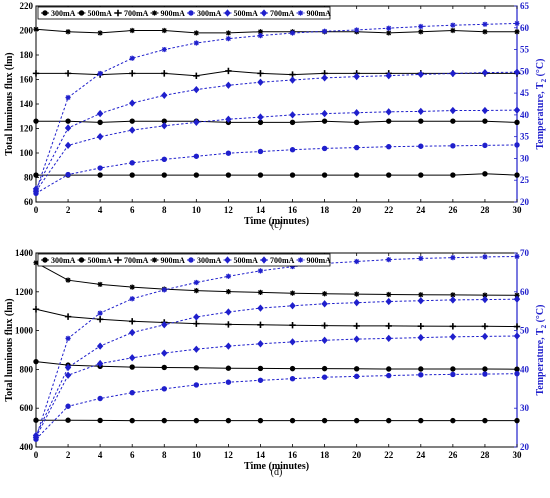 The height and width of the screenshot is (498, 550). I want to click on y2-tick-label: 45, so click(525, 93).